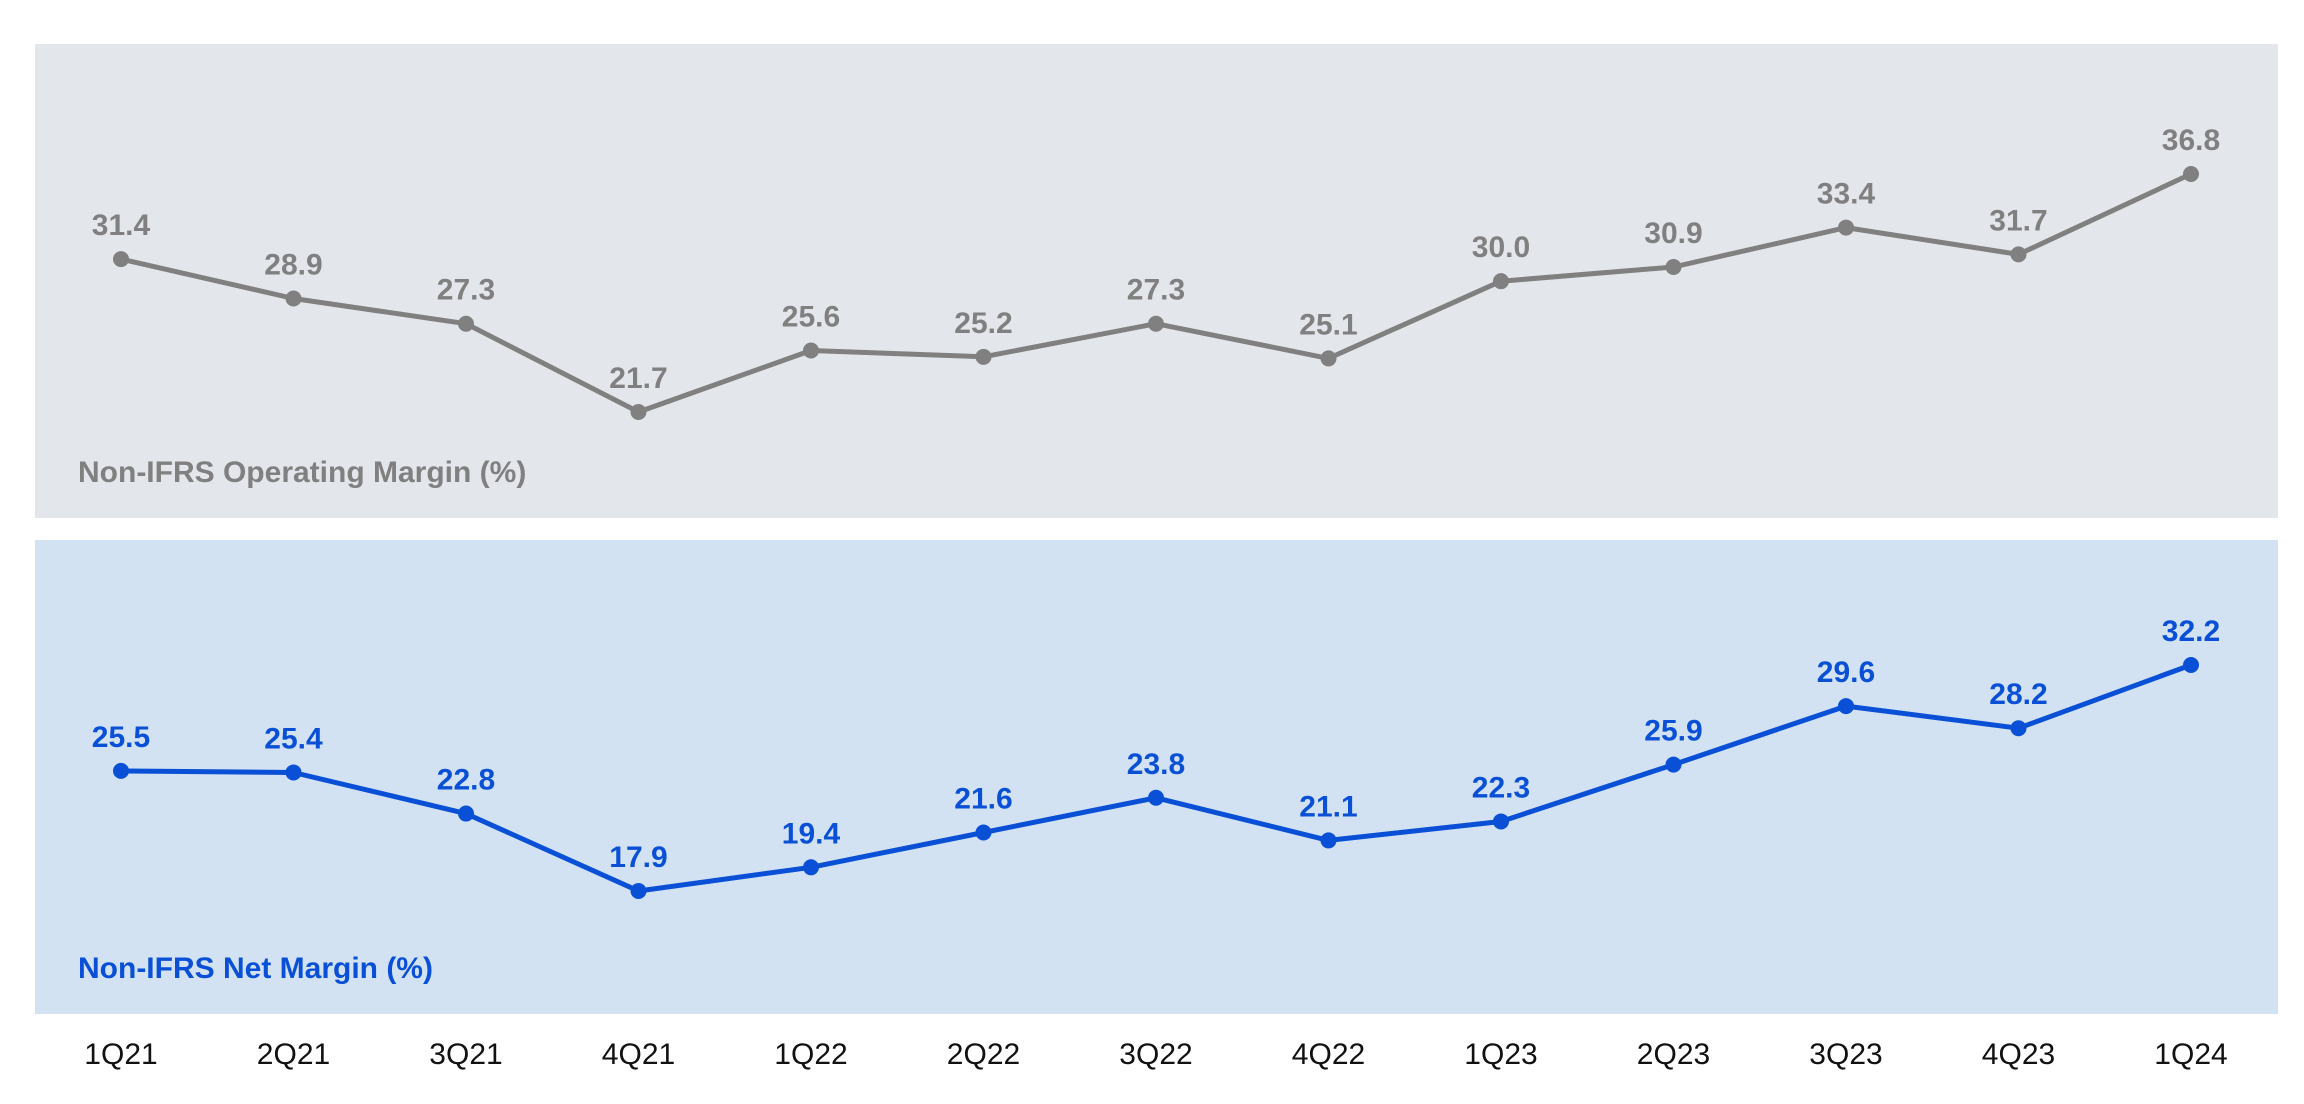 This screenshot has width=2304, height=1104. I want to click on net-margin-data-label: 32.2, so click(2191, 631).